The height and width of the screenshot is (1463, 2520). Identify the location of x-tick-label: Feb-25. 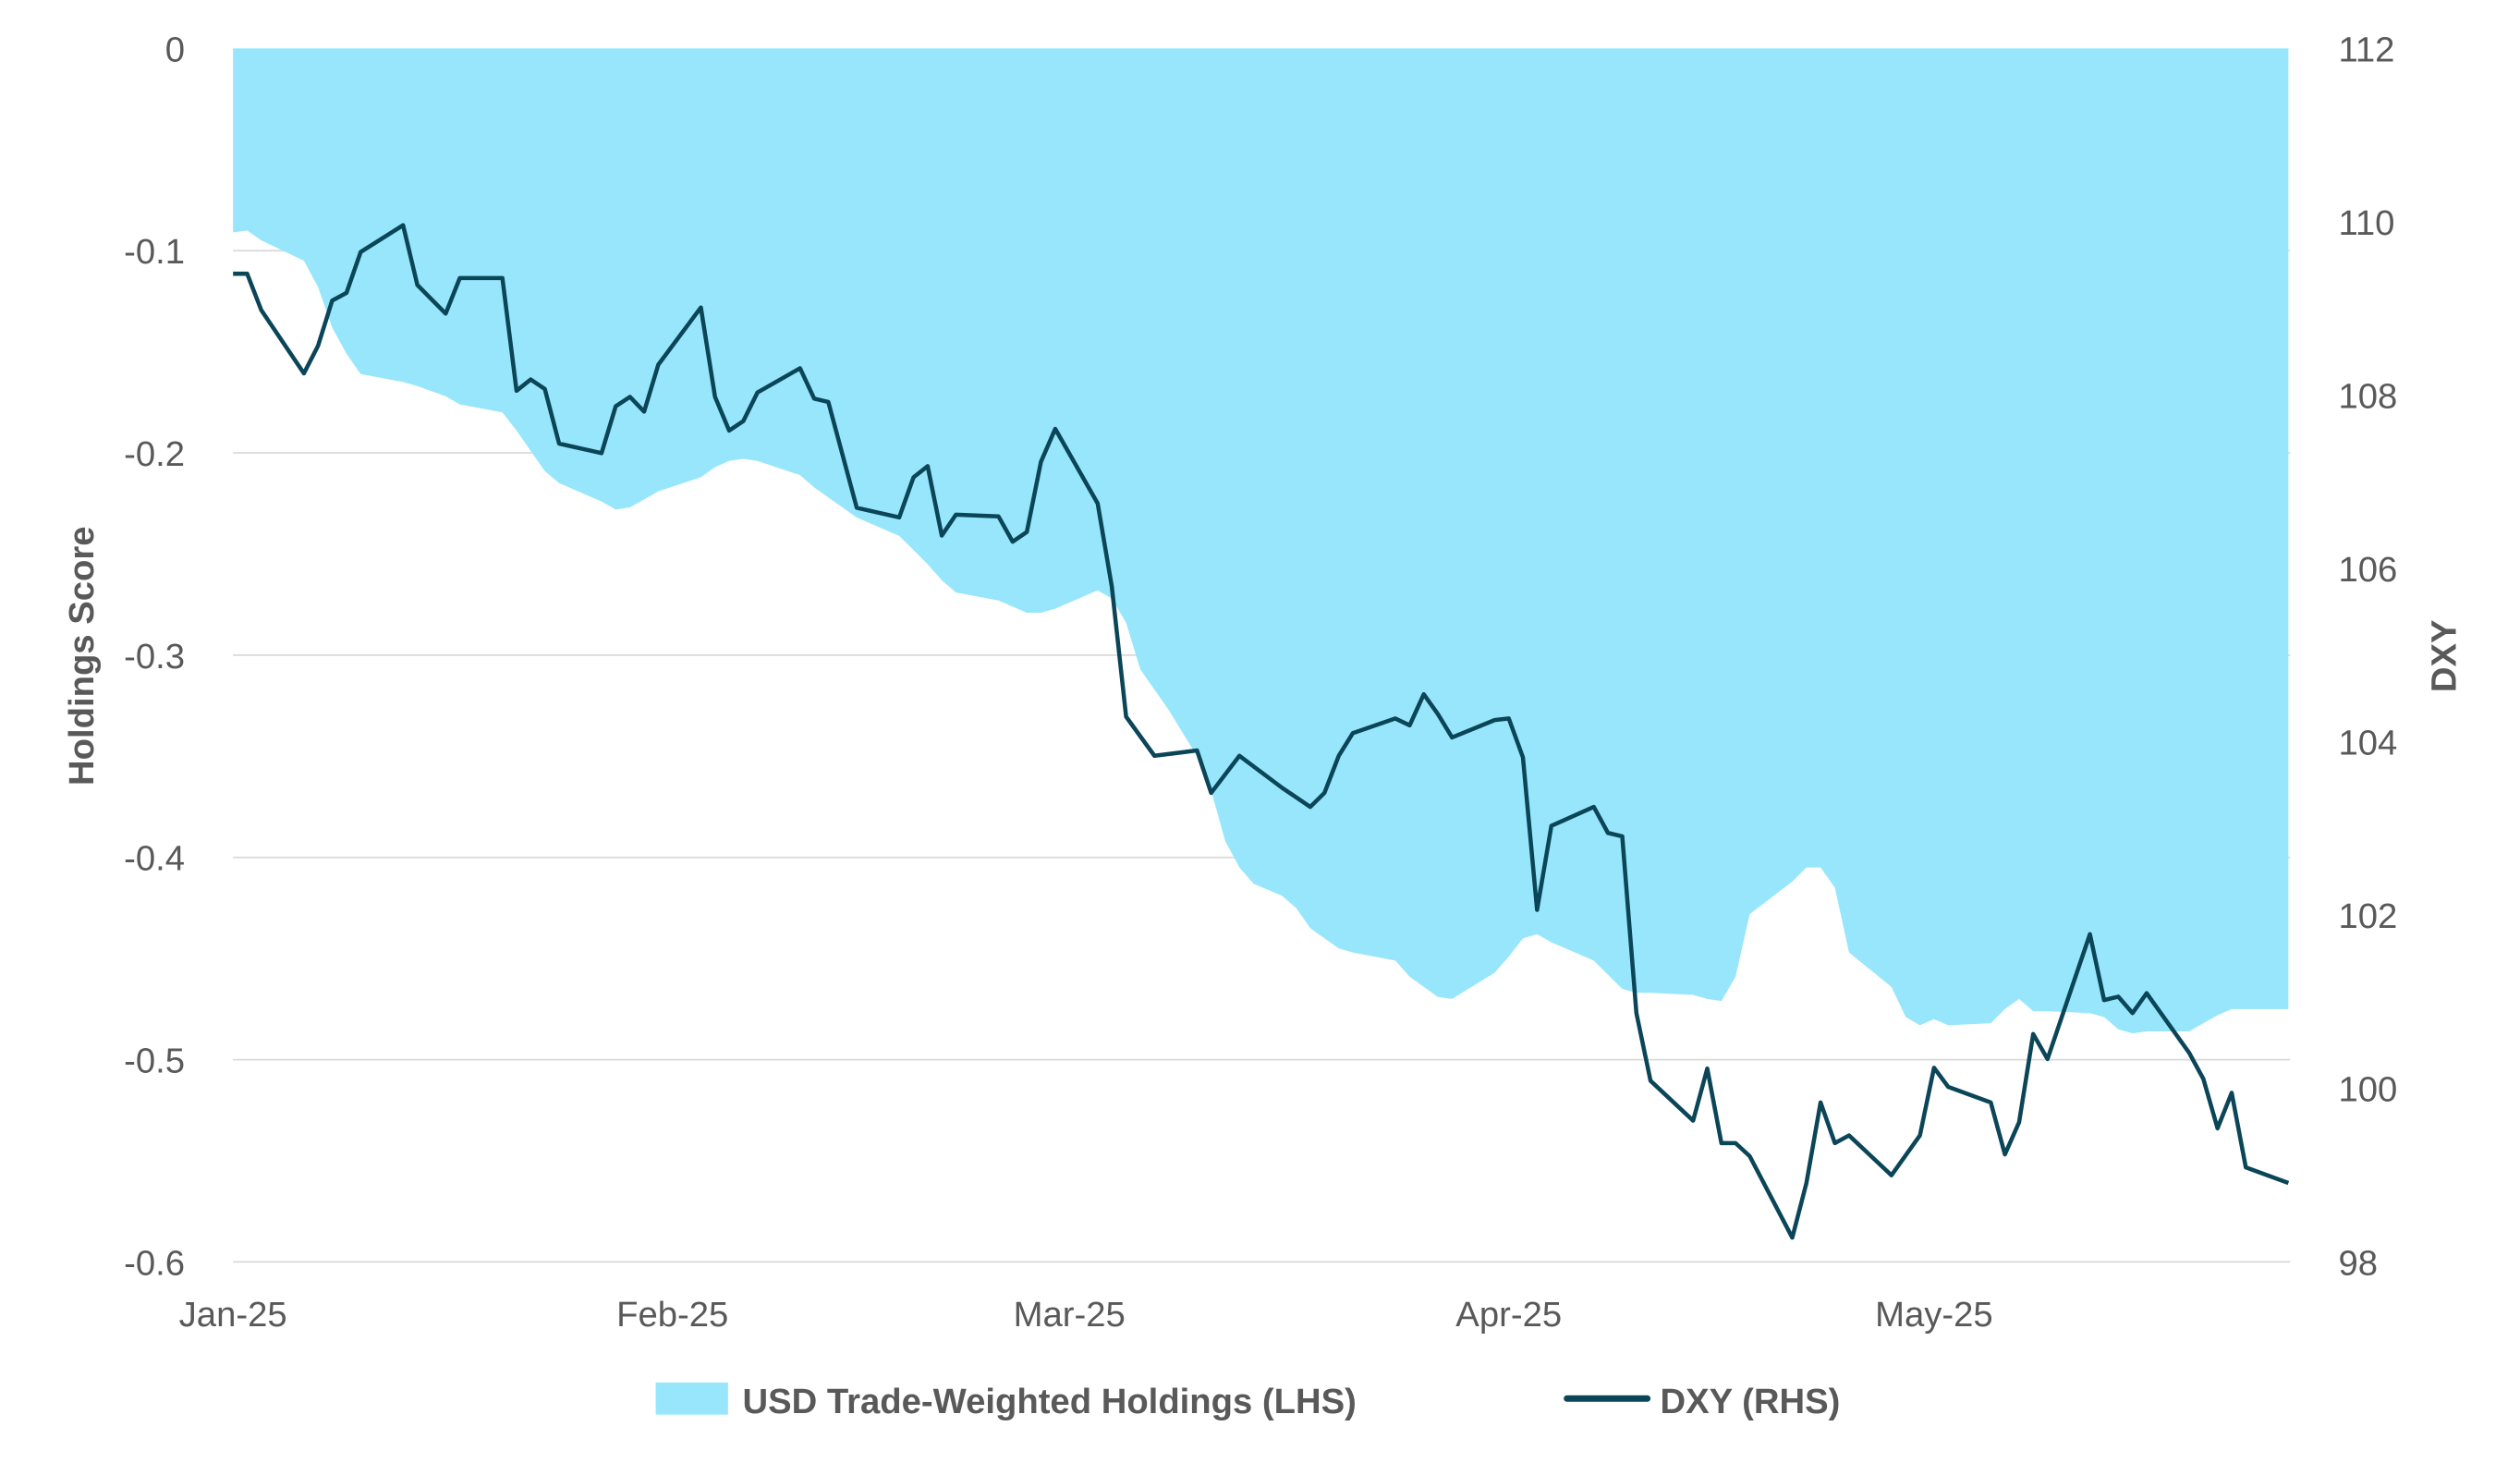
(672, 1315).